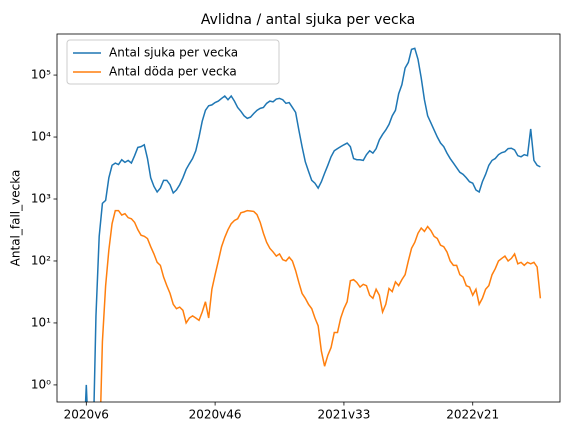 The width and height of the screenshot is (570, 439). What do you see at coordinates (41, 199) in the screenshot?
I see `y-tick-label: 10³` at bounding box center [41, 199].